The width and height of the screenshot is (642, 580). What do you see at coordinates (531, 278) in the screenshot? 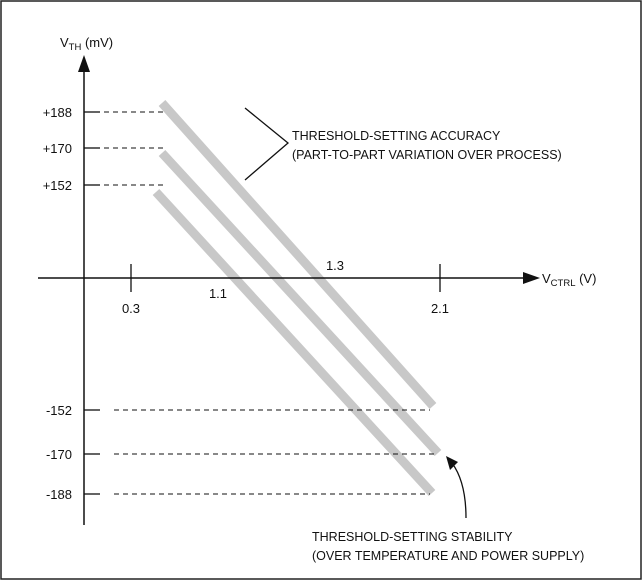
I see `x-axis-arrow` at bounding box center [531, 278].